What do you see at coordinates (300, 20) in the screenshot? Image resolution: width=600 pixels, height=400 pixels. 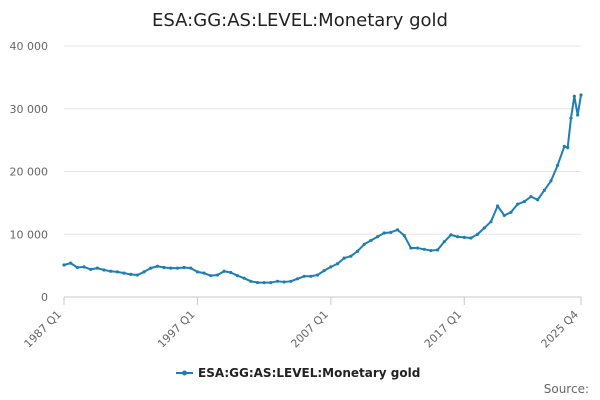 I see `chart-title: ESA:GG:AS:LEVEL:Monetary gold` at bounding box center [300, 20].